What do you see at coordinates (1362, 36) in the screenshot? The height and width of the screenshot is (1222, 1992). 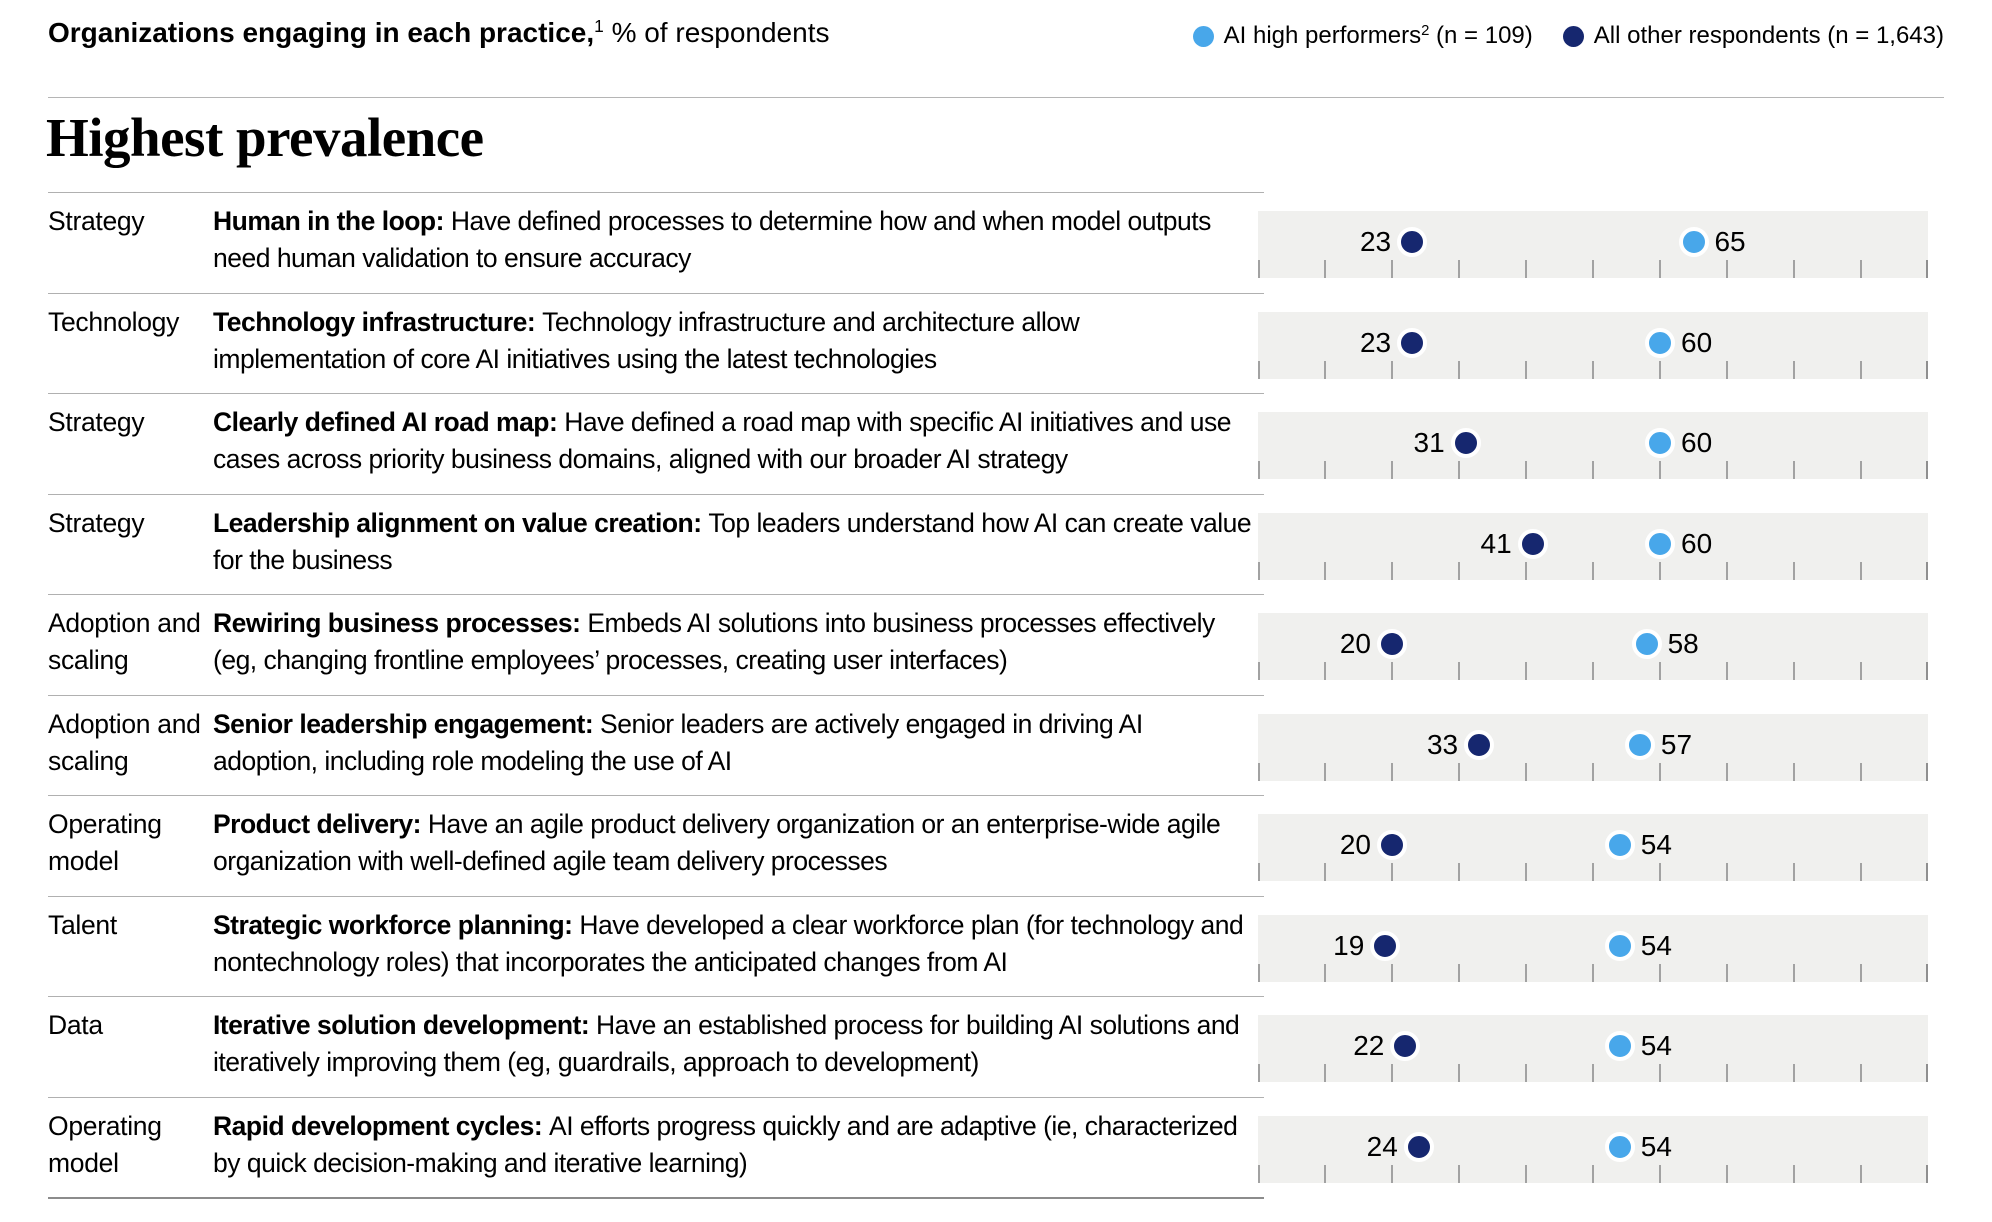 I see `legend-item-ai-high-performers: AI high performers2 (n = 109)` at bounding box center [1362, 36].